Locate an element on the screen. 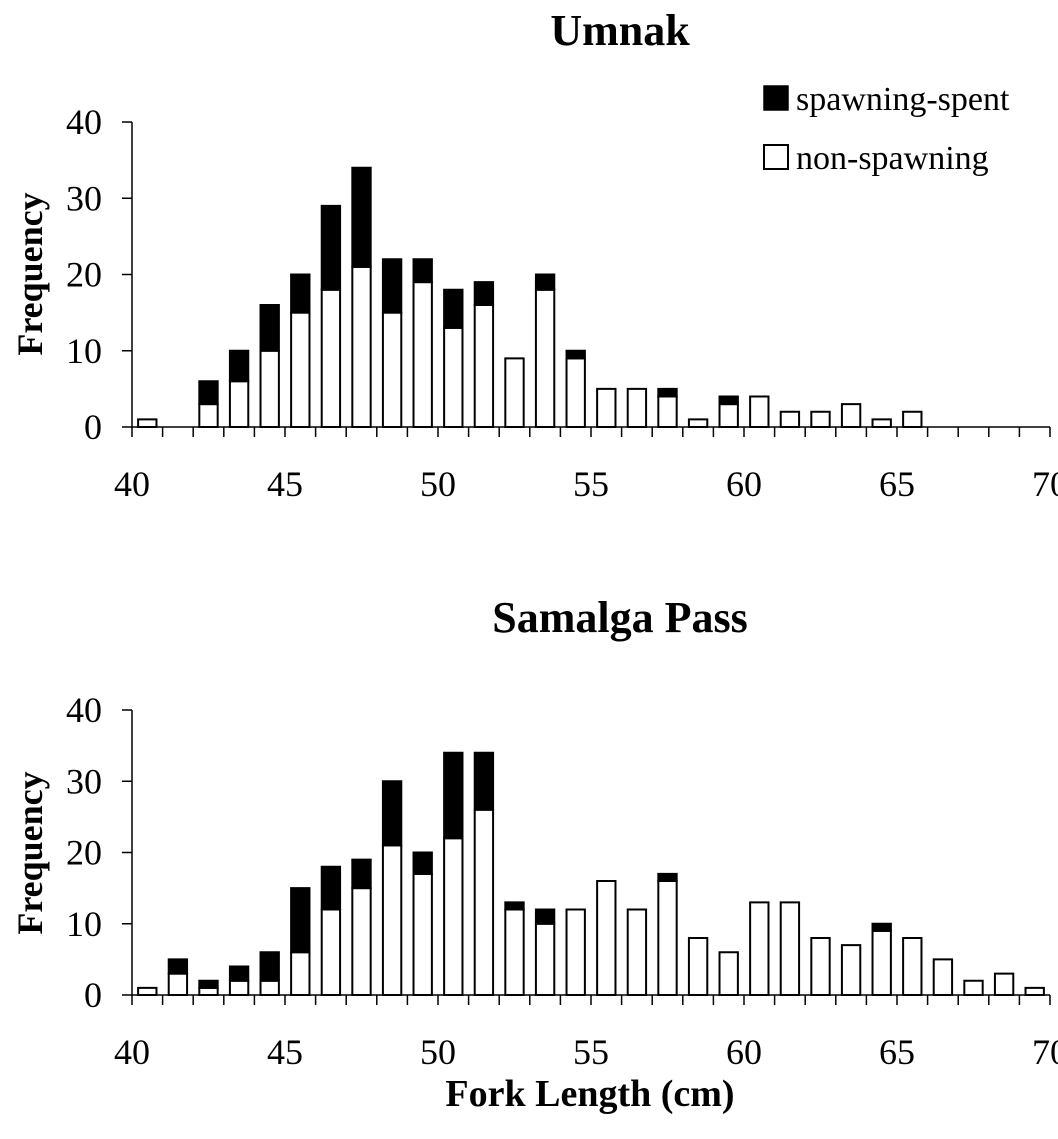 Image resolution: width=1058 pixels, height=1139 pixels. legend-swatch-non-spawning is located at coordinates (776, 157).